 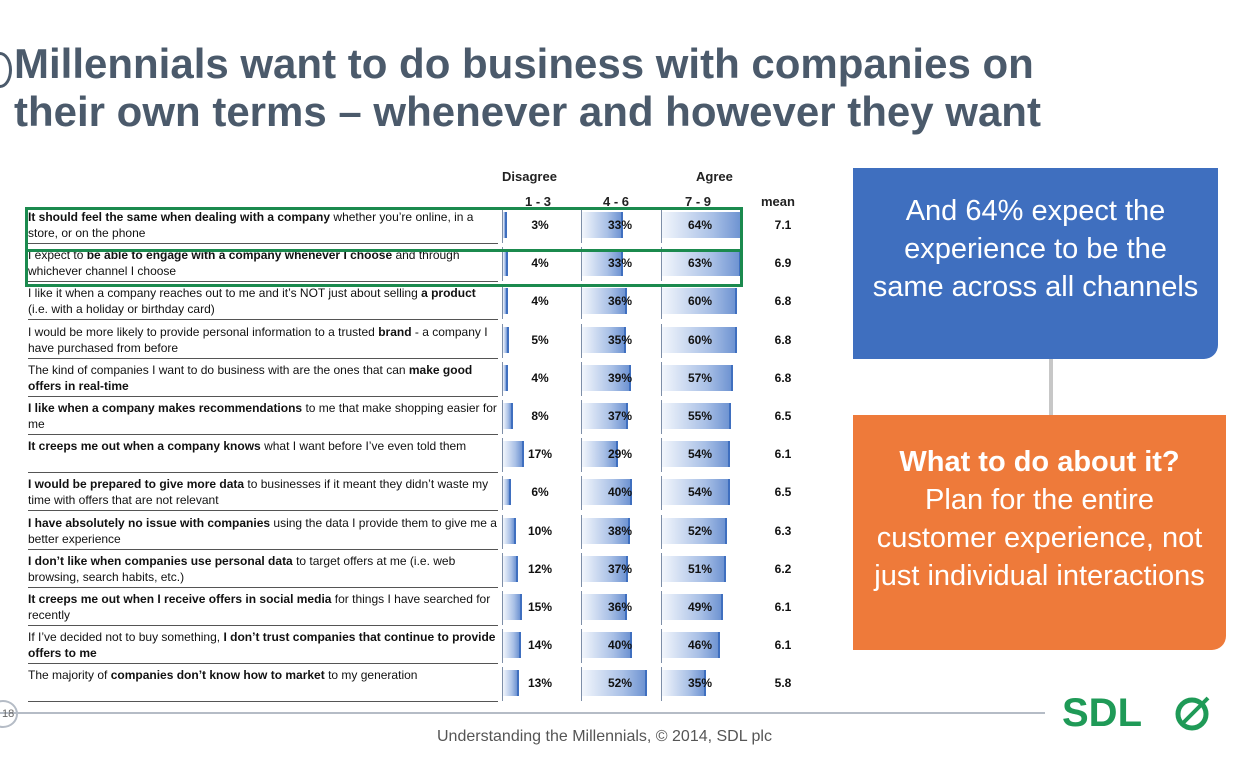 What do you see at coordinates (778, 201) in the screenshot?
I see `header-mean: mean` at bounding box center [778, 201].